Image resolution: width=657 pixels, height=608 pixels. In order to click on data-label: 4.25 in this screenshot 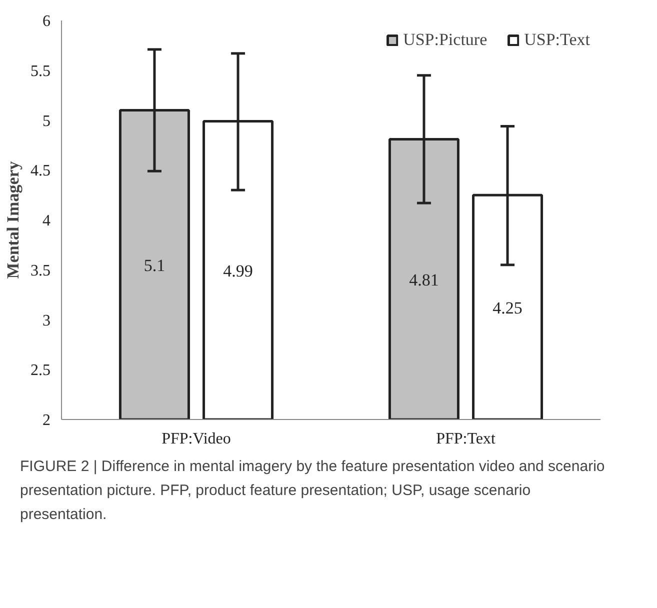, I will do `click(507, 308)`.